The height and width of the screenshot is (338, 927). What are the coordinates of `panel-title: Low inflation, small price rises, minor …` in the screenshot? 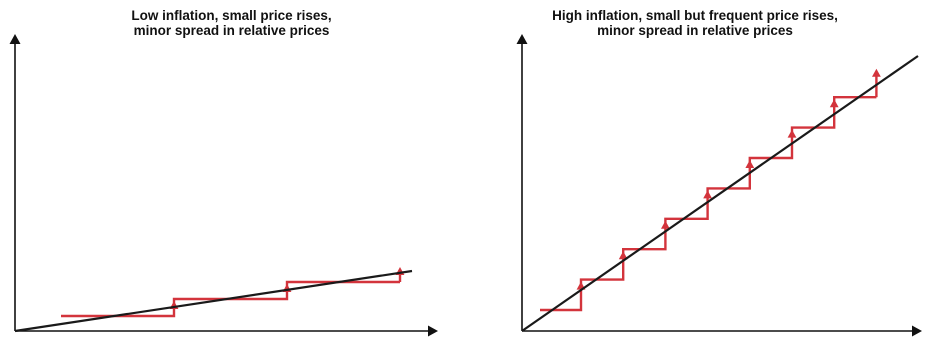 It's located at (231, 23).